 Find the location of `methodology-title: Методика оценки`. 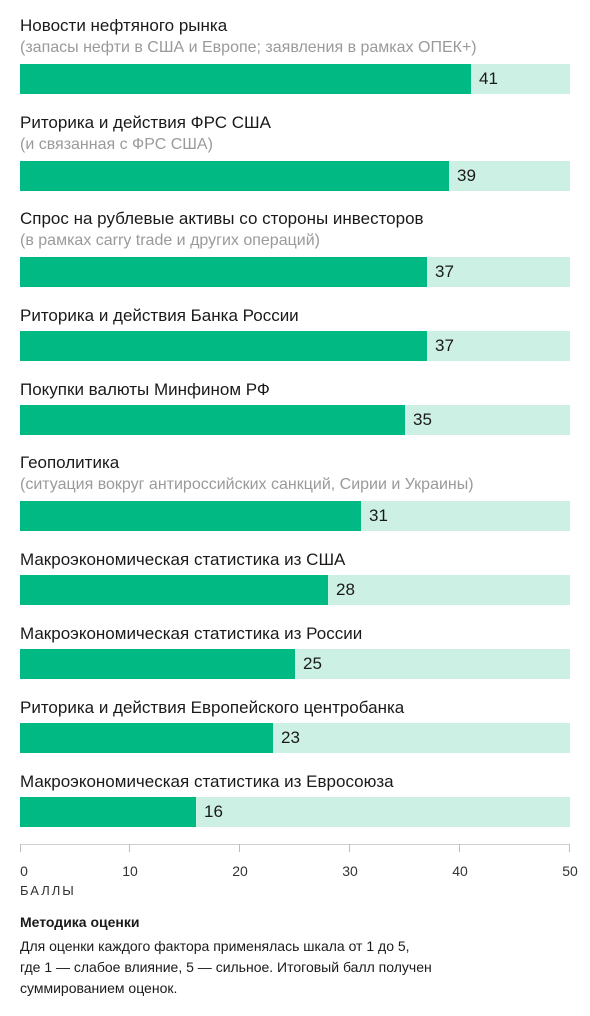

methodology-title: Методика оценки is located at coordinates (80, 922).